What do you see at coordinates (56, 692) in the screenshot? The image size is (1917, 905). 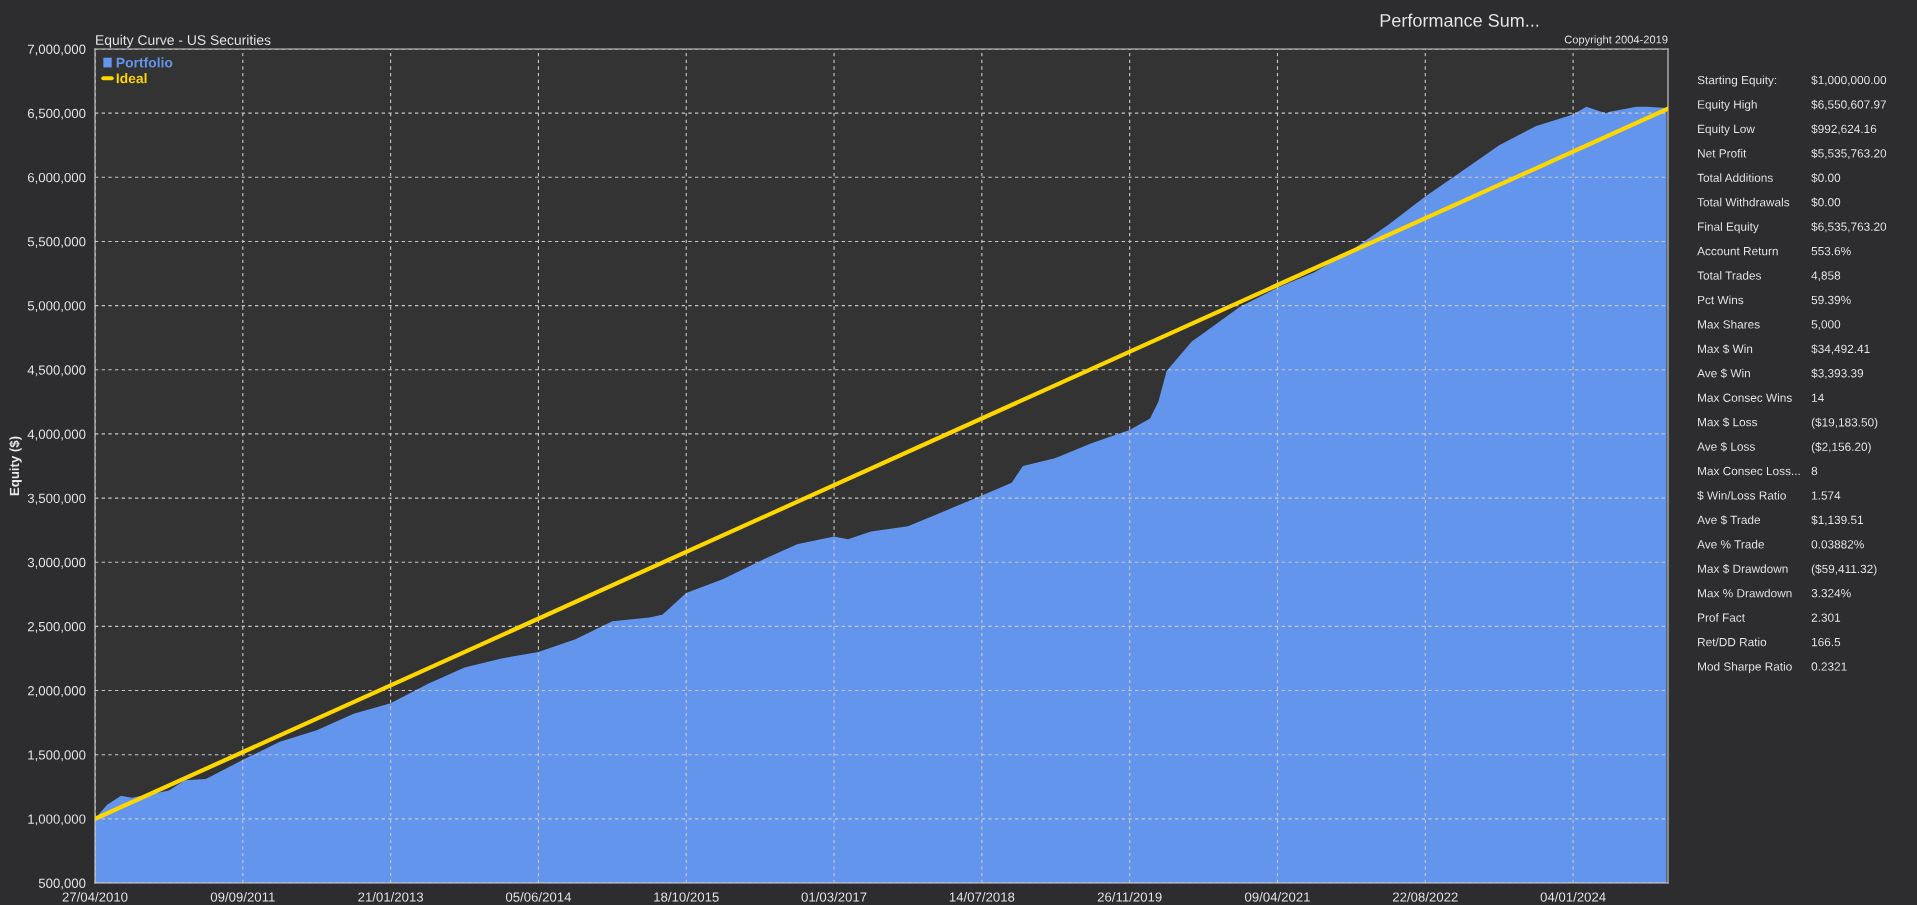 I see `y-tick-label: 2,000,000` at bounding box center [56, 692].